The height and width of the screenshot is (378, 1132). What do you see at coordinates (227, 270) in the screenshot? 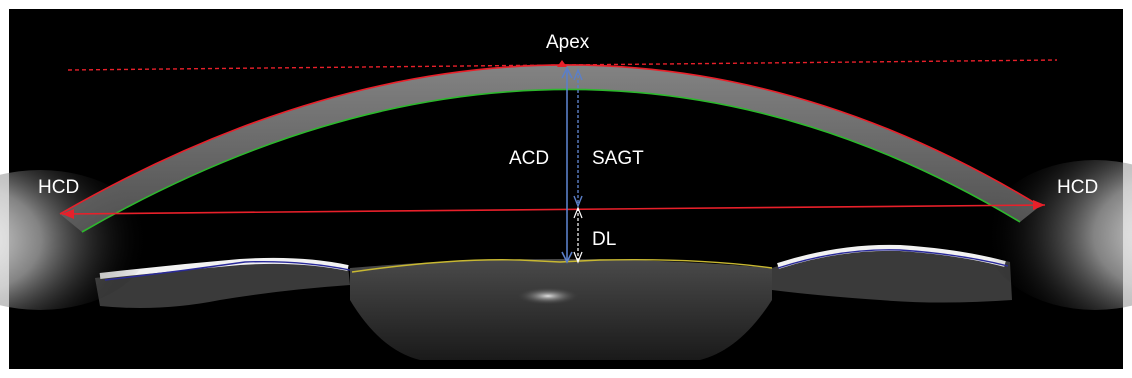
I see `iris-left-trace` at bounding box center [227, 270].